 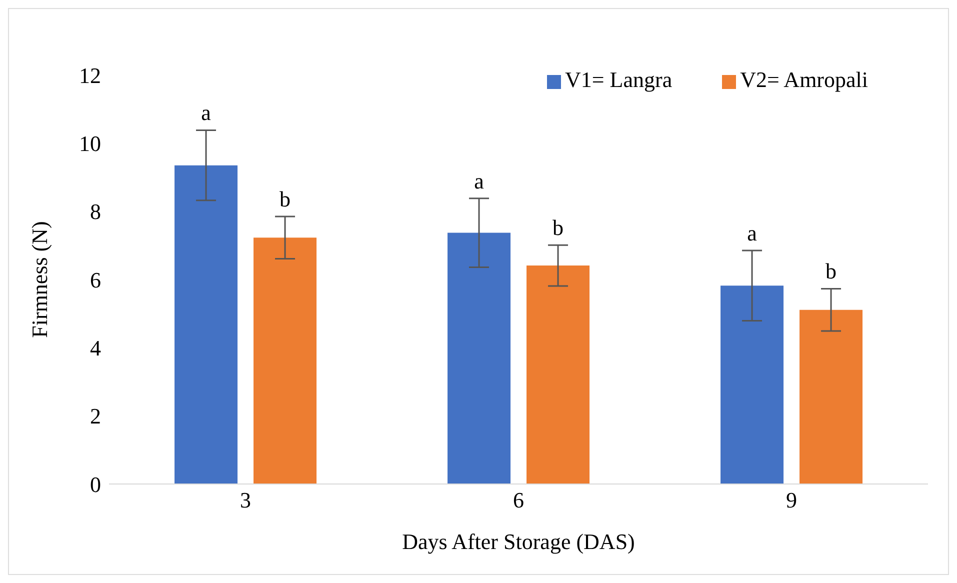 What do you see at coordinates (95, 279) in the screenshot?
I see `y-tick-label: 6` at bounding box center [95, 279].